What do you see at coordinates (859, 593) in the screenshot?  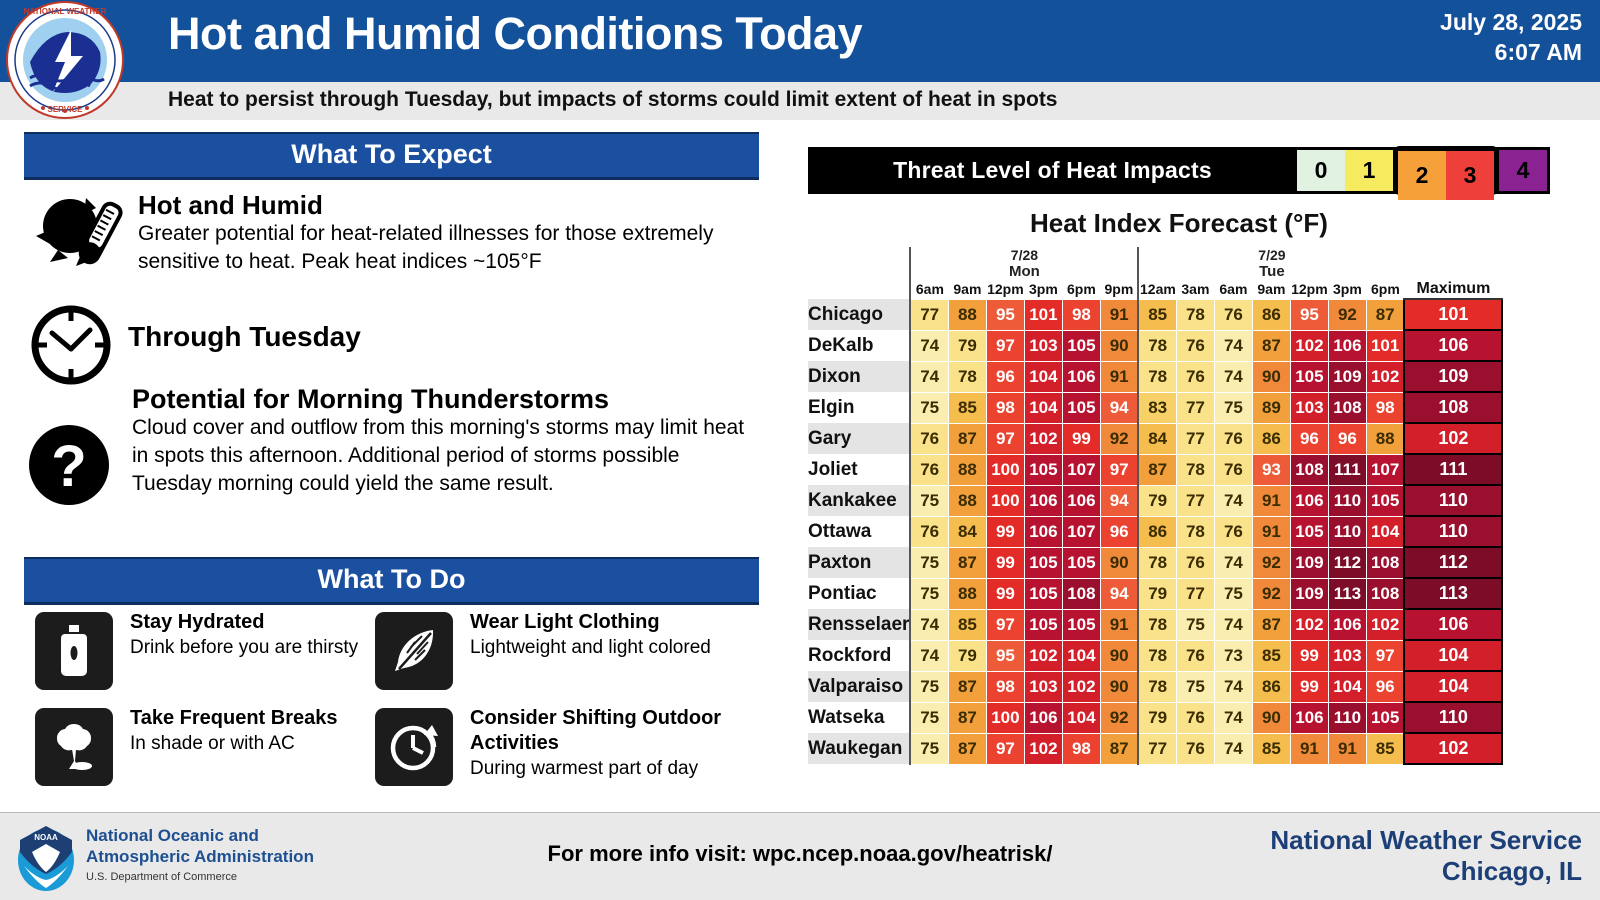 I see `location-label-pontiac: Pontiac` at bounding box center [859, 593].